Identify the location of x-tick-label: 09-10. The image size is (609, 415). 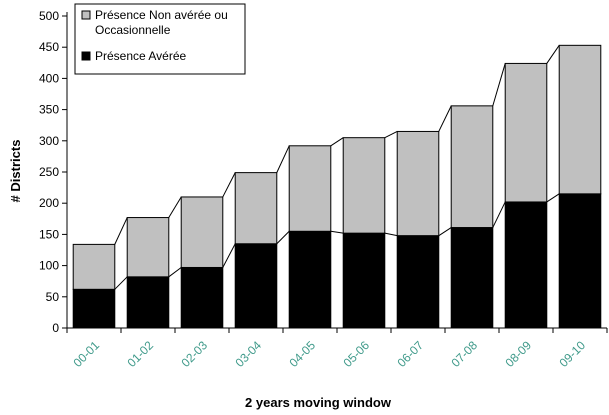
(573, 354).